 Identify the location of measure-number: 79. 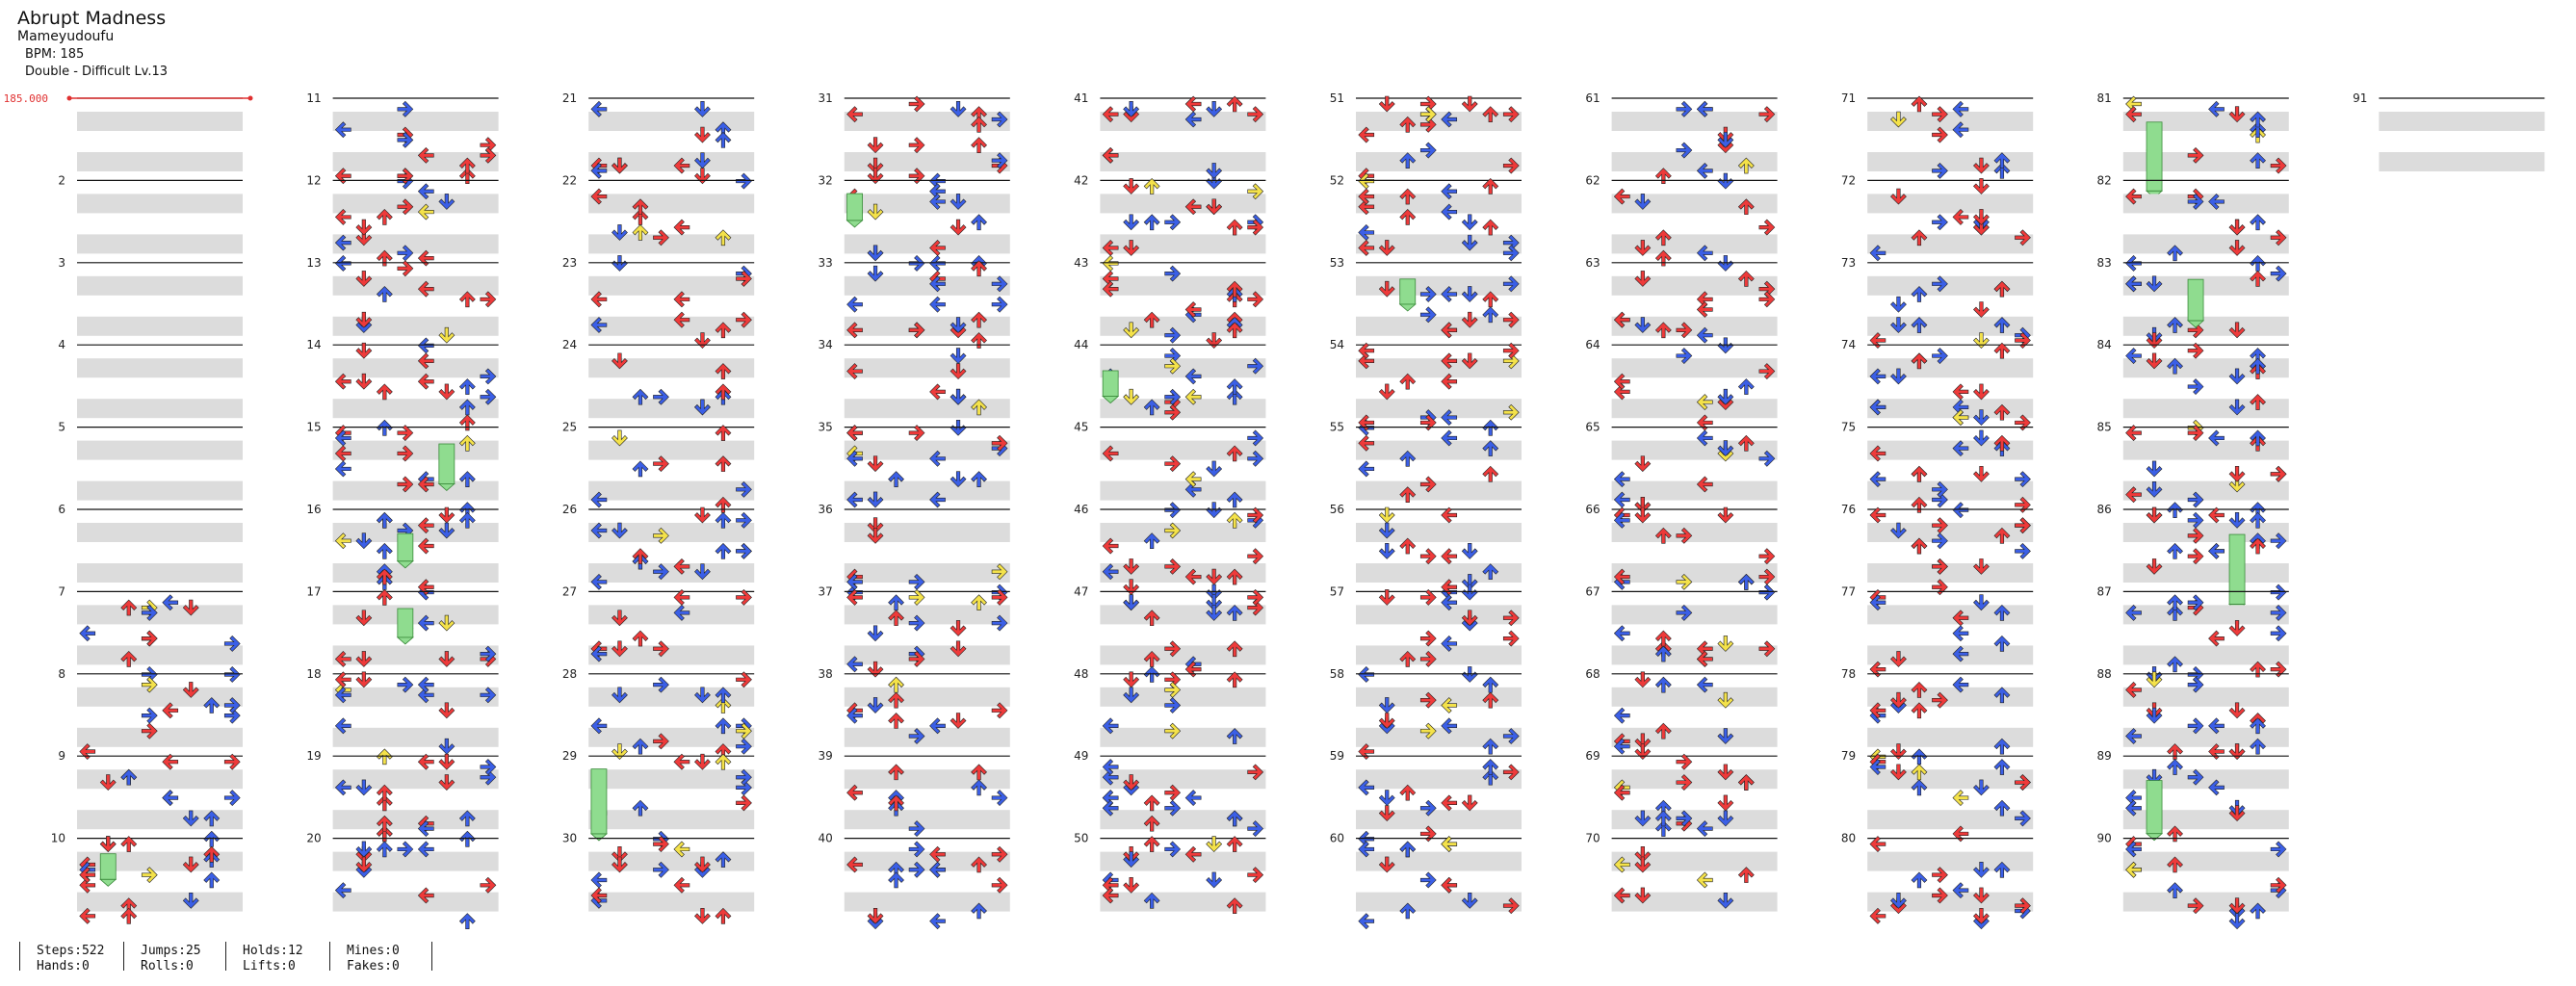
(1848, 756).